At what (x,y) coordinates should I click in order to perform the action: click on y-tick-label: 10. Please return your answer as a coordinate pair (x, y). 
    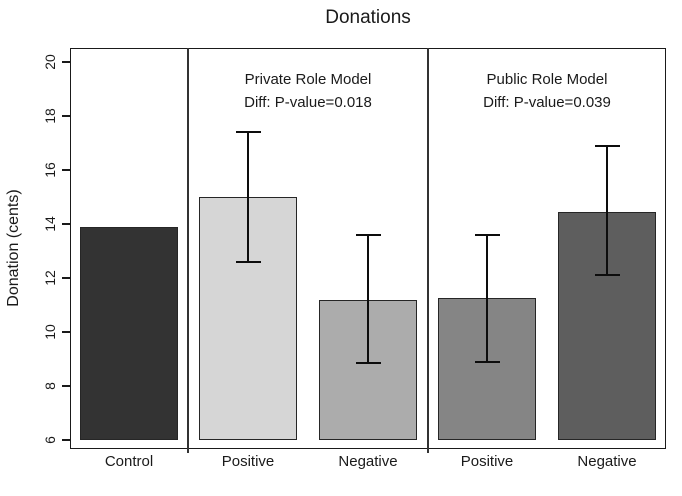
    Looking at the image, I should click on (50, 332).